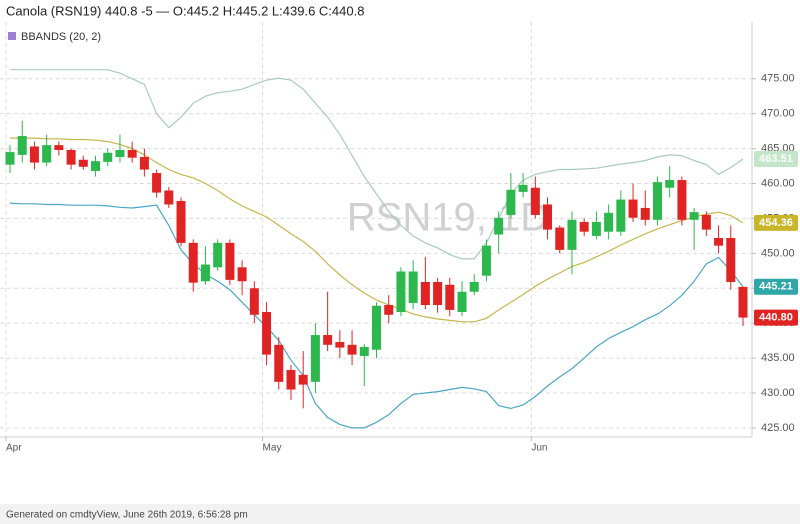 This screenshot has width=800, height=524. I want to click on x-tick-label: Jun, so click(539, 448).